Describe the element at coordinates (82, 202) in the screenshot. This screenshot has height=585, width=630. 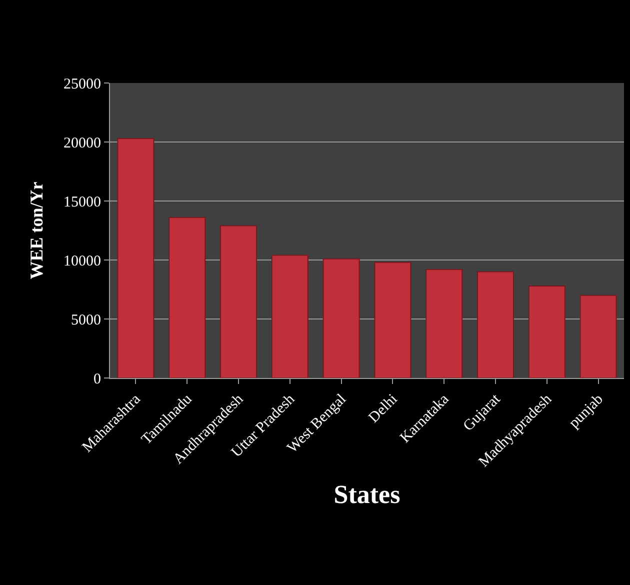
I see `y-tick-label: 15000` at that location.